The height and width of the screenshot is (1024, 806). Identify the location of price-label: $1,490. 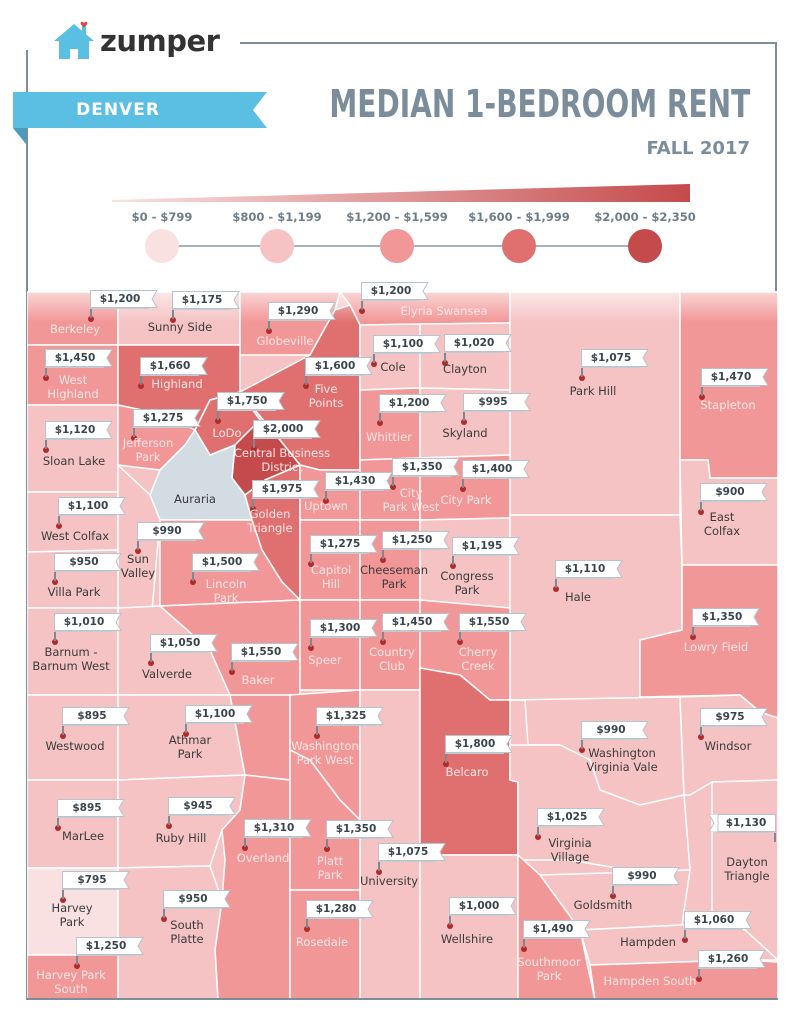
(552, 929).